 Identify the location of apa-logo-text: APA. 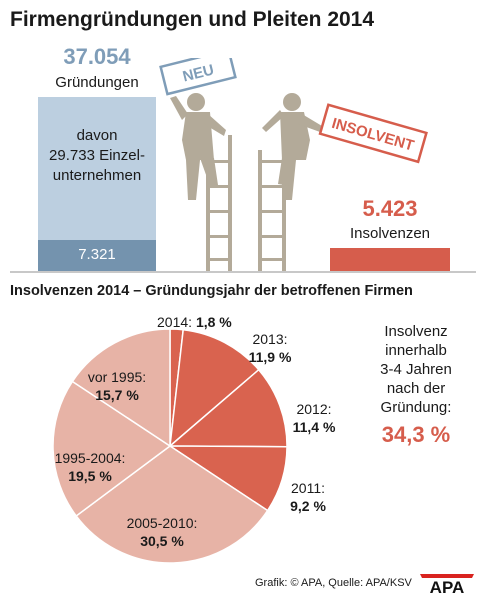
(447, 586).